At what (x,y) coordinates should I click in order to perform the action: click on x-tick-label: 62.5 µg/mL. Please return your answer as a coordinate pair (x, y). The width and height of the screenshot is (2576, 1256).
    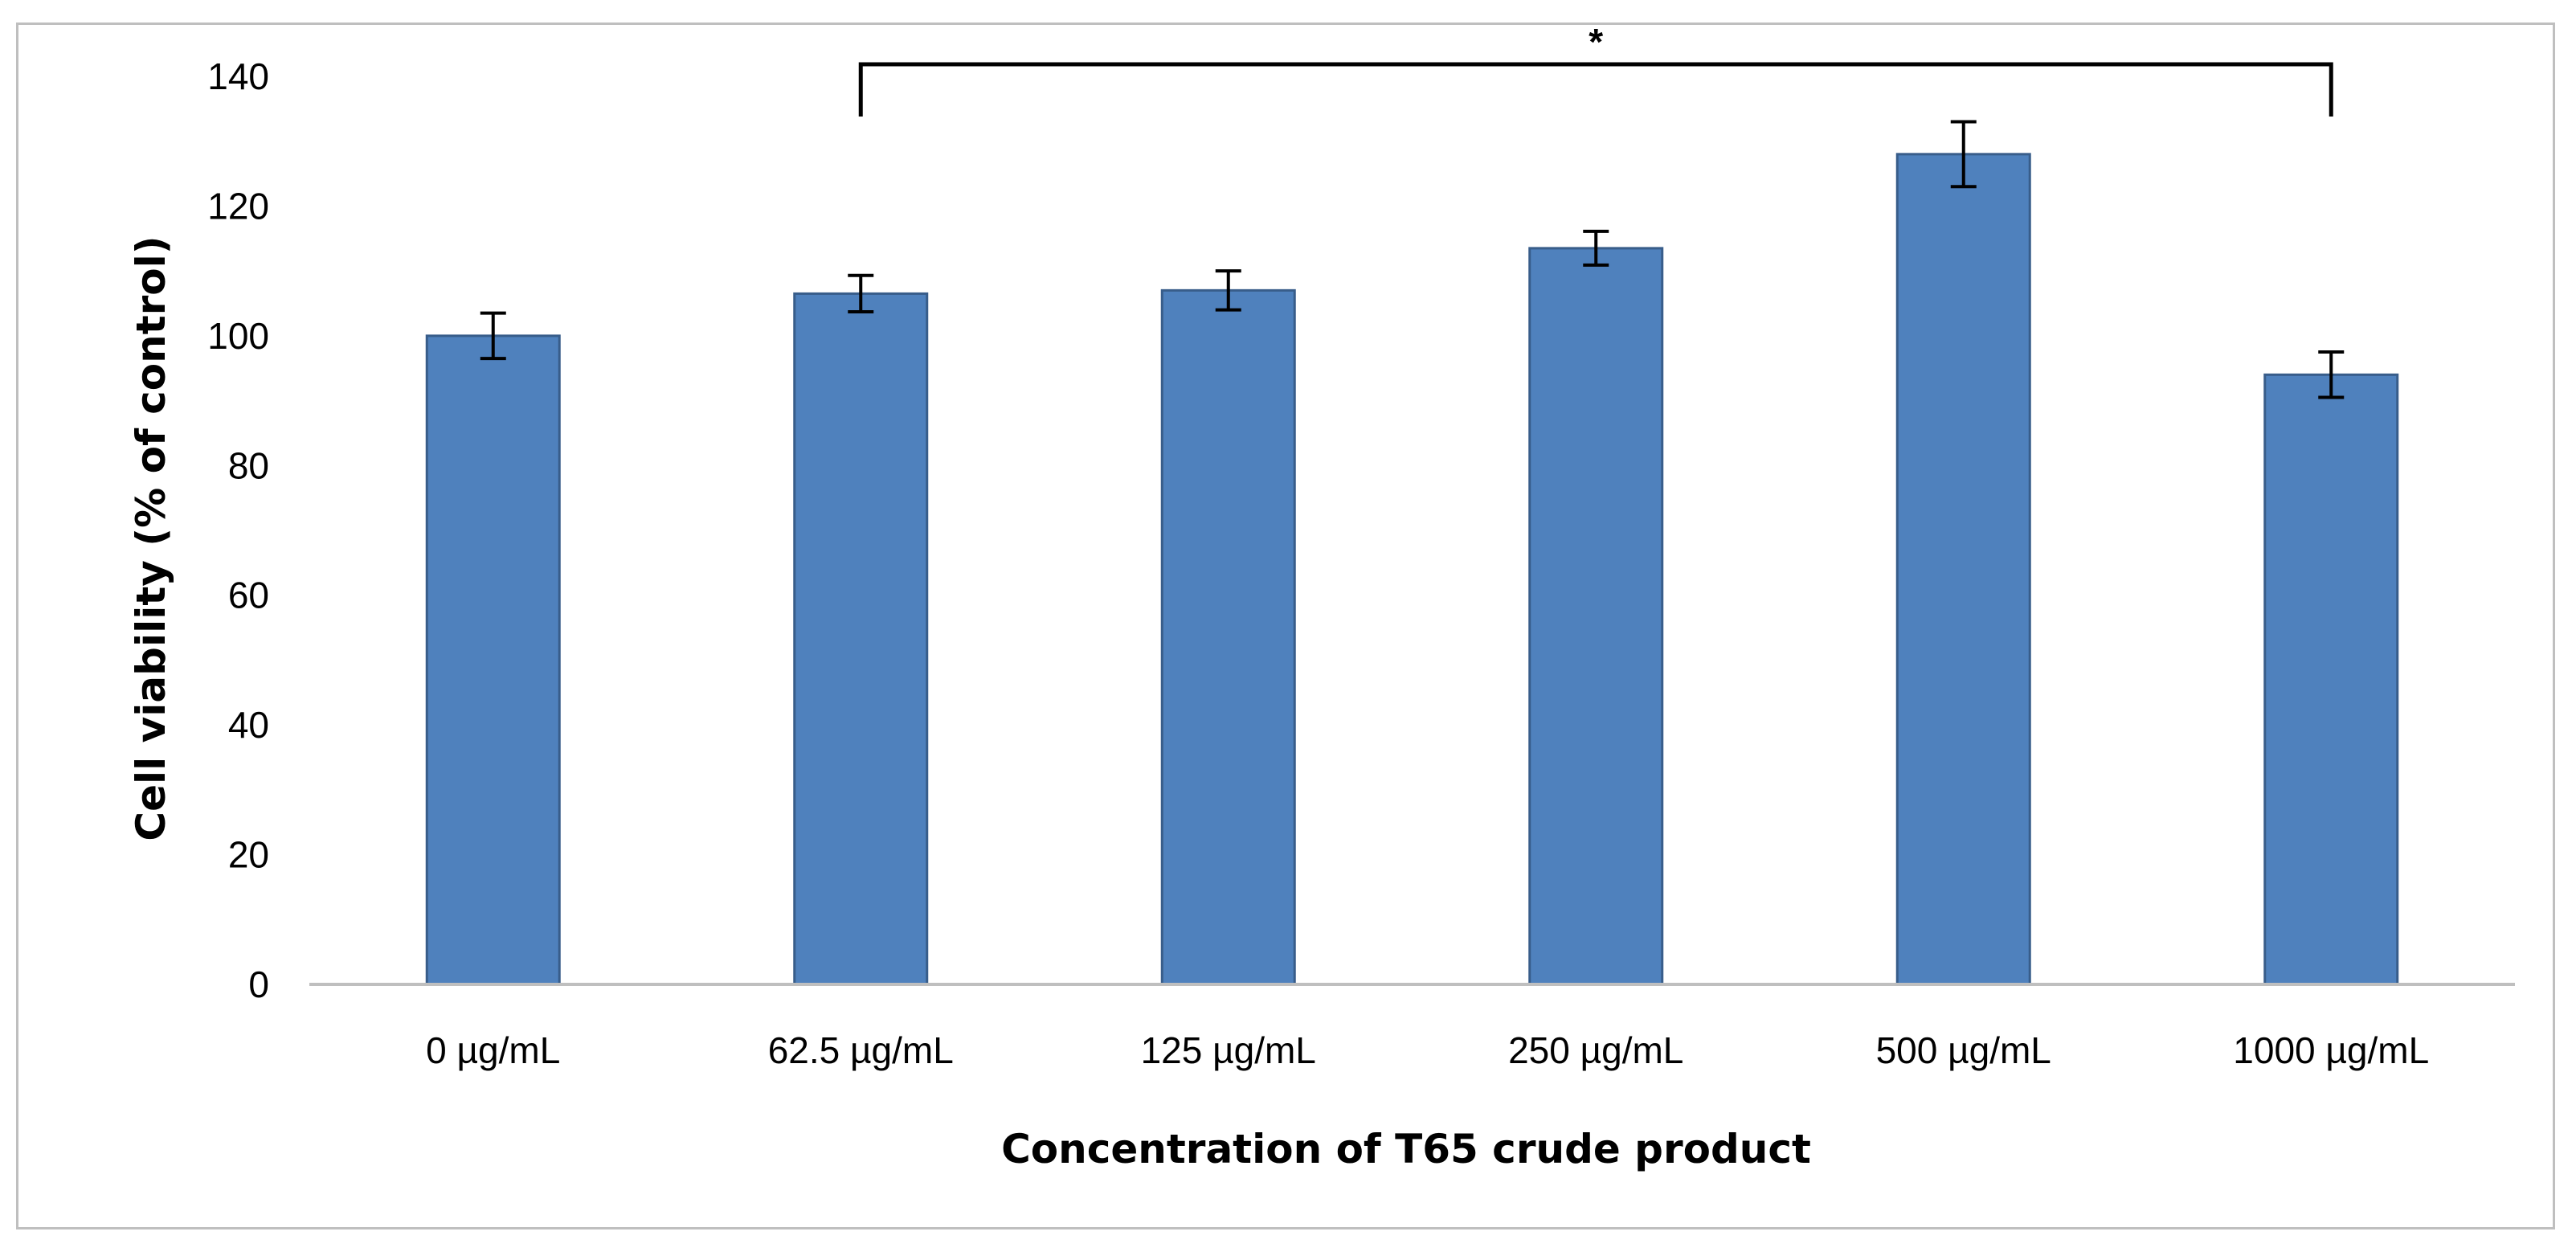
    Looking at the image, I should click on (861, 1050).